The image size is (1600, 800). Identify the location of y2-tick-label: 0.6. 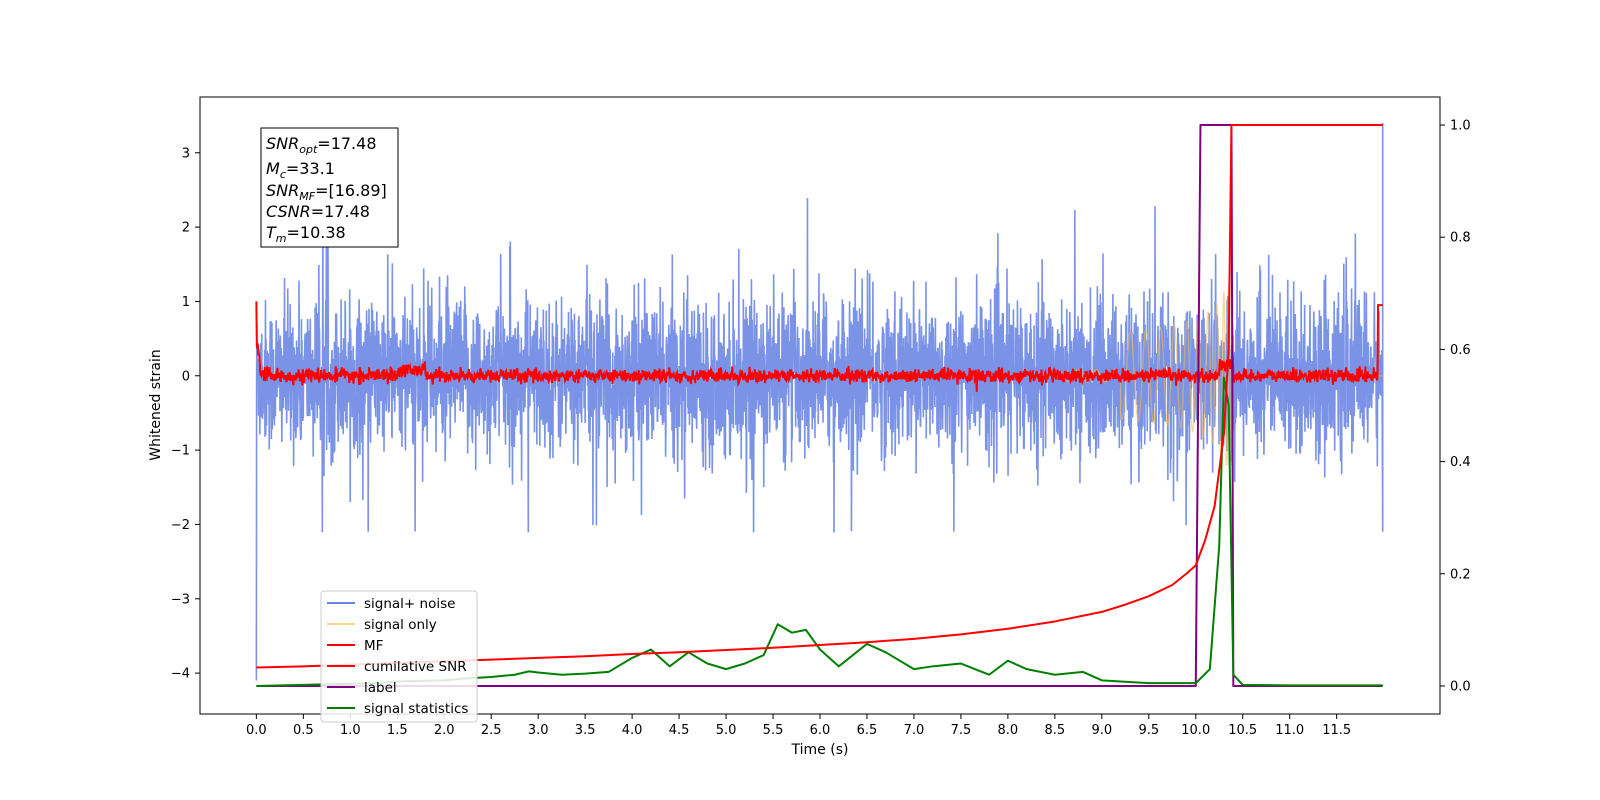
(1460, 350).